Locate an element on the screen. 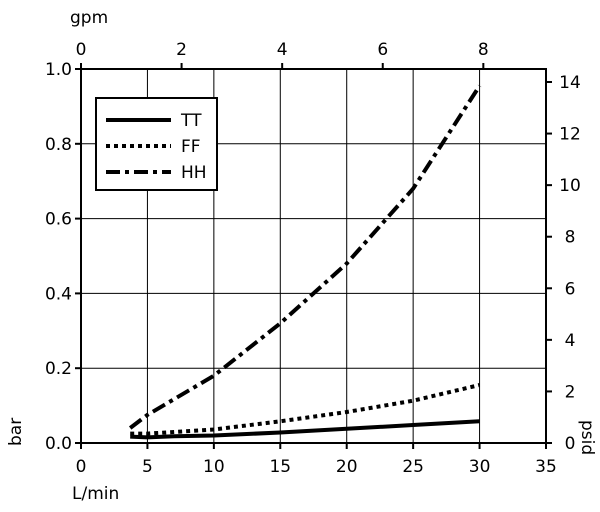 This screenshot has height=512, width=600. x-tick-label: 35 is located at coordinates (546, 467).